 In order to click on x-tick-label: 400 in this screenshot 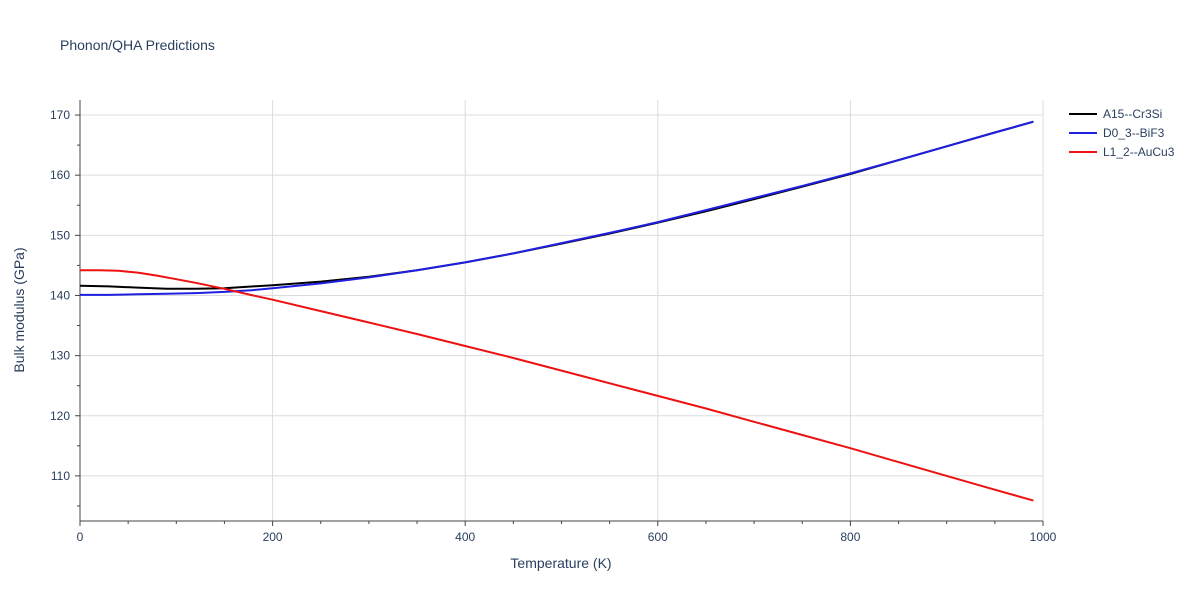, I will do `click(465, 537)`.